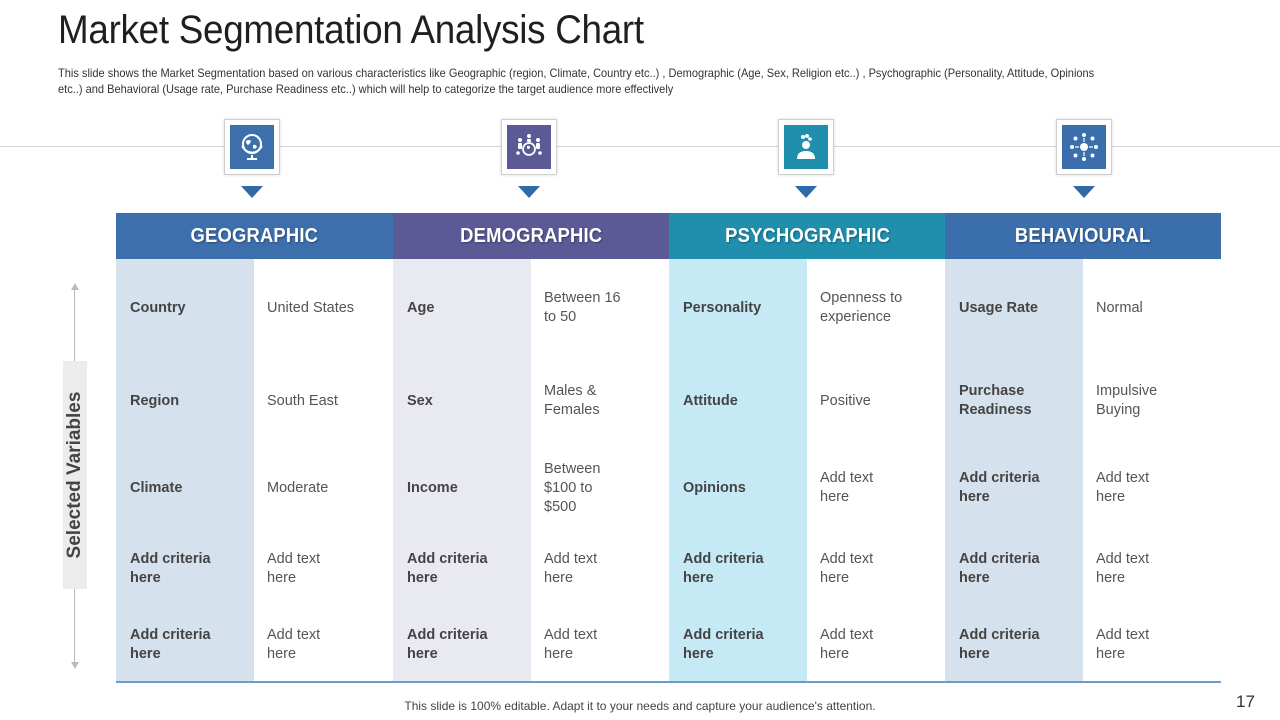  I want to click on behavioural-icon-box, so click(1084, 147).